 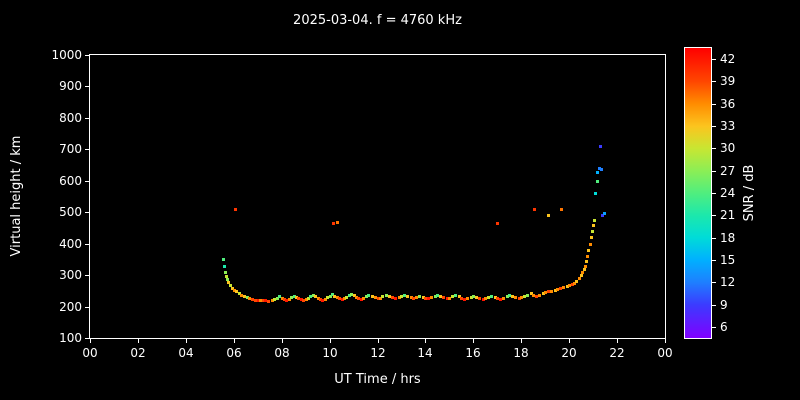 What do you see at coordinates (330, 353) in the screenshot?
I see `x-tick-label: 10` at bounding box center [330, 353].